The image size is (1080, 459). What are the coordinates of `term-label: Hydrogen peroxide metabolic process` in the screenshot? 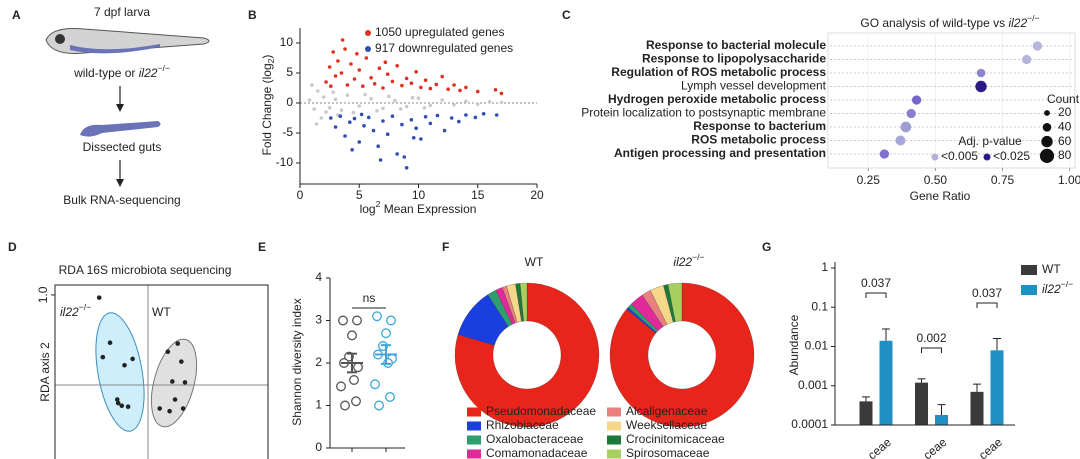 It's located at (717, 99).